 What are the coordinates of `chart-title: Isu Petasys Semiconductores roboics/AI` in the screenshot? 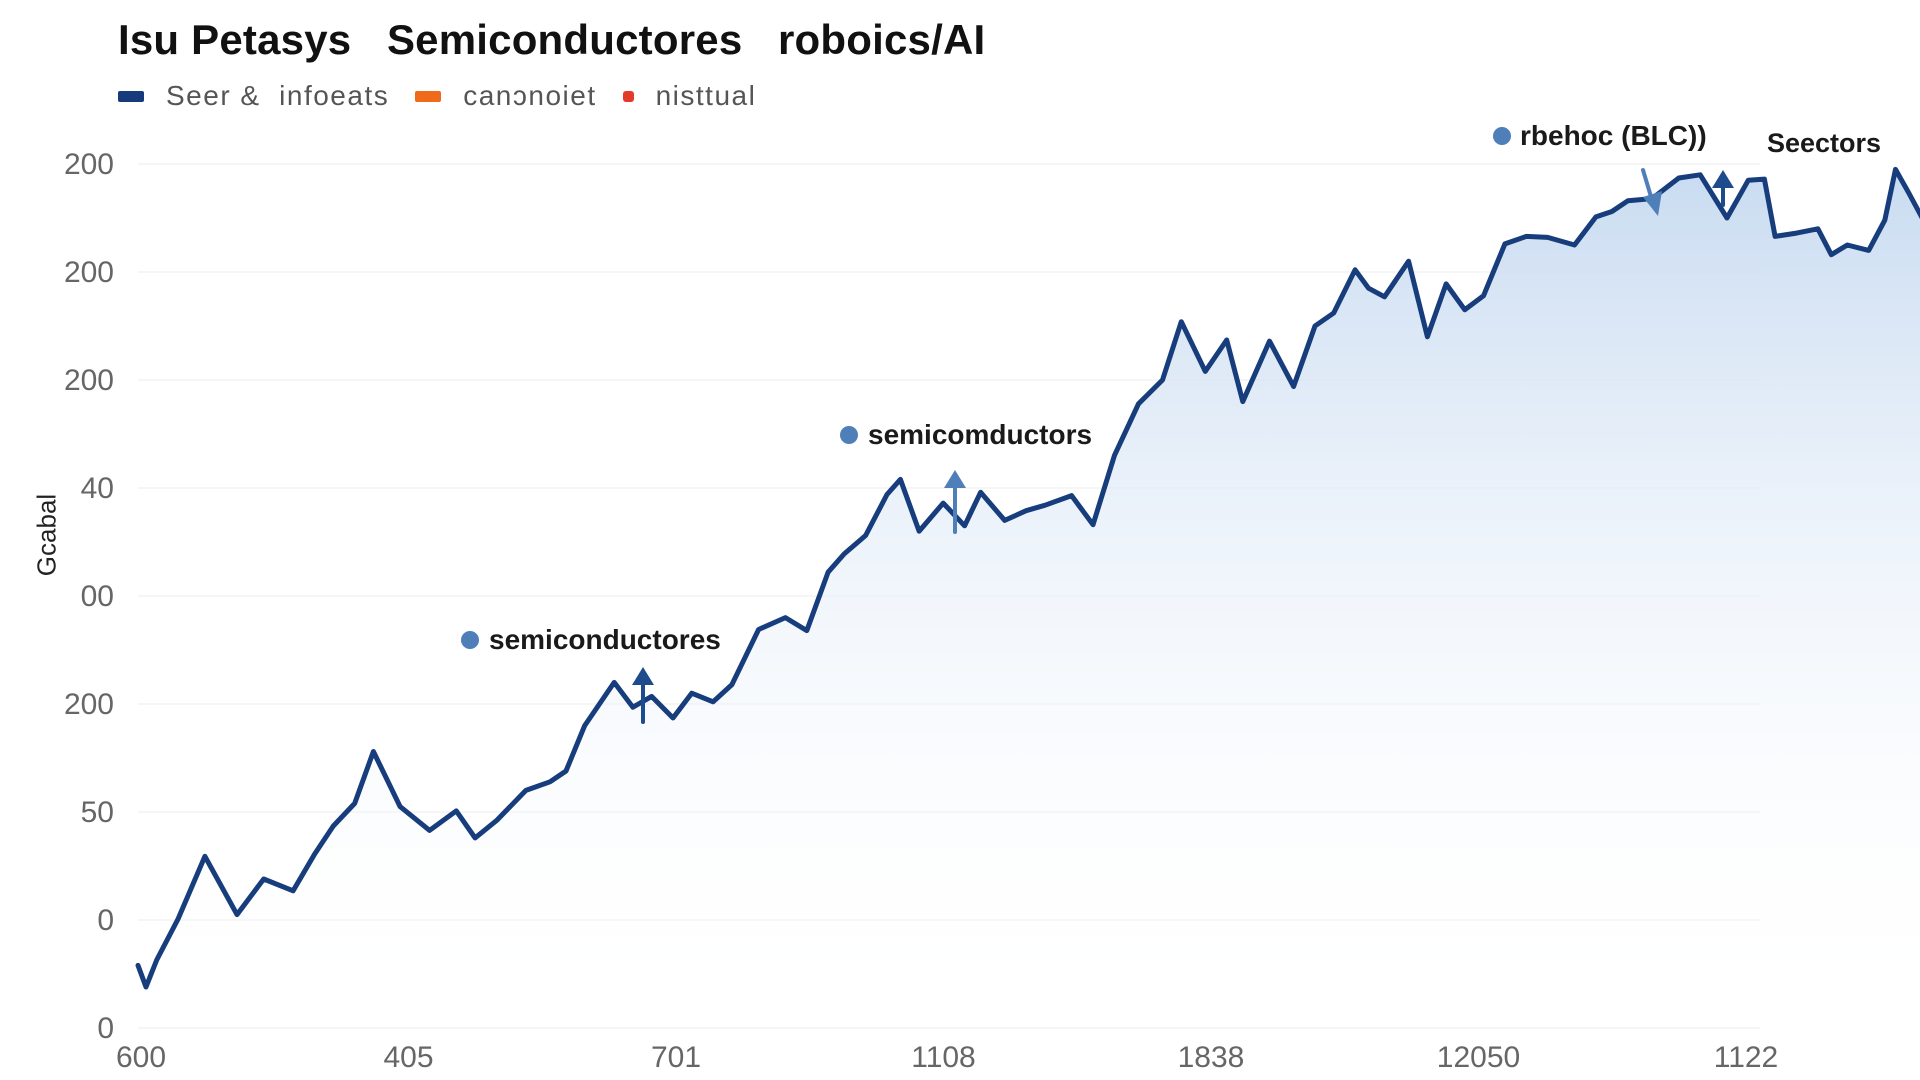 It's located at (552, 39).